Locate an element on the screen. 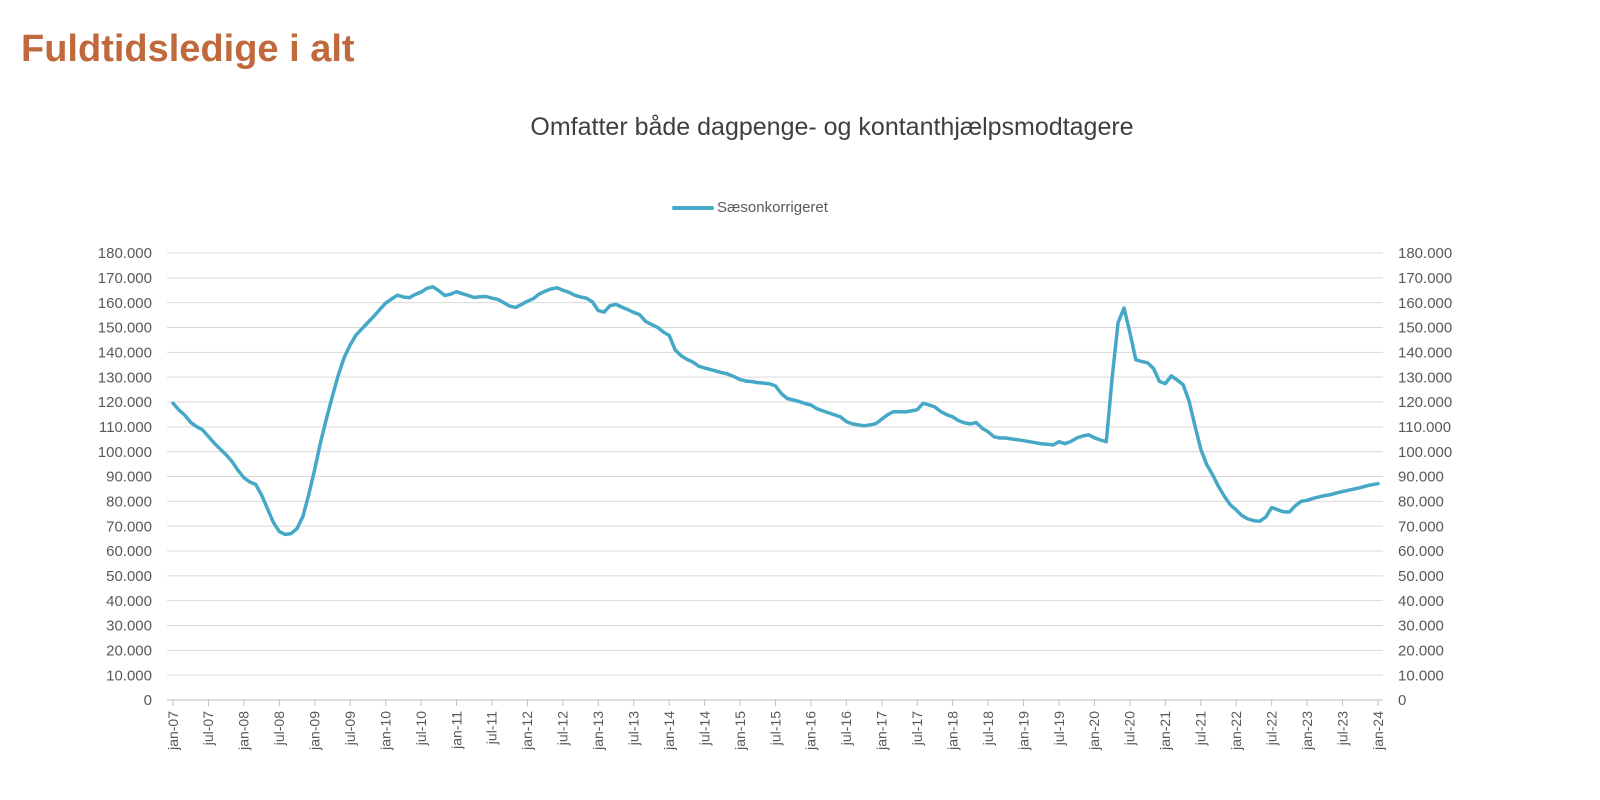  y-axis-label-left: 70.000 is located at coordinates (129, 526).